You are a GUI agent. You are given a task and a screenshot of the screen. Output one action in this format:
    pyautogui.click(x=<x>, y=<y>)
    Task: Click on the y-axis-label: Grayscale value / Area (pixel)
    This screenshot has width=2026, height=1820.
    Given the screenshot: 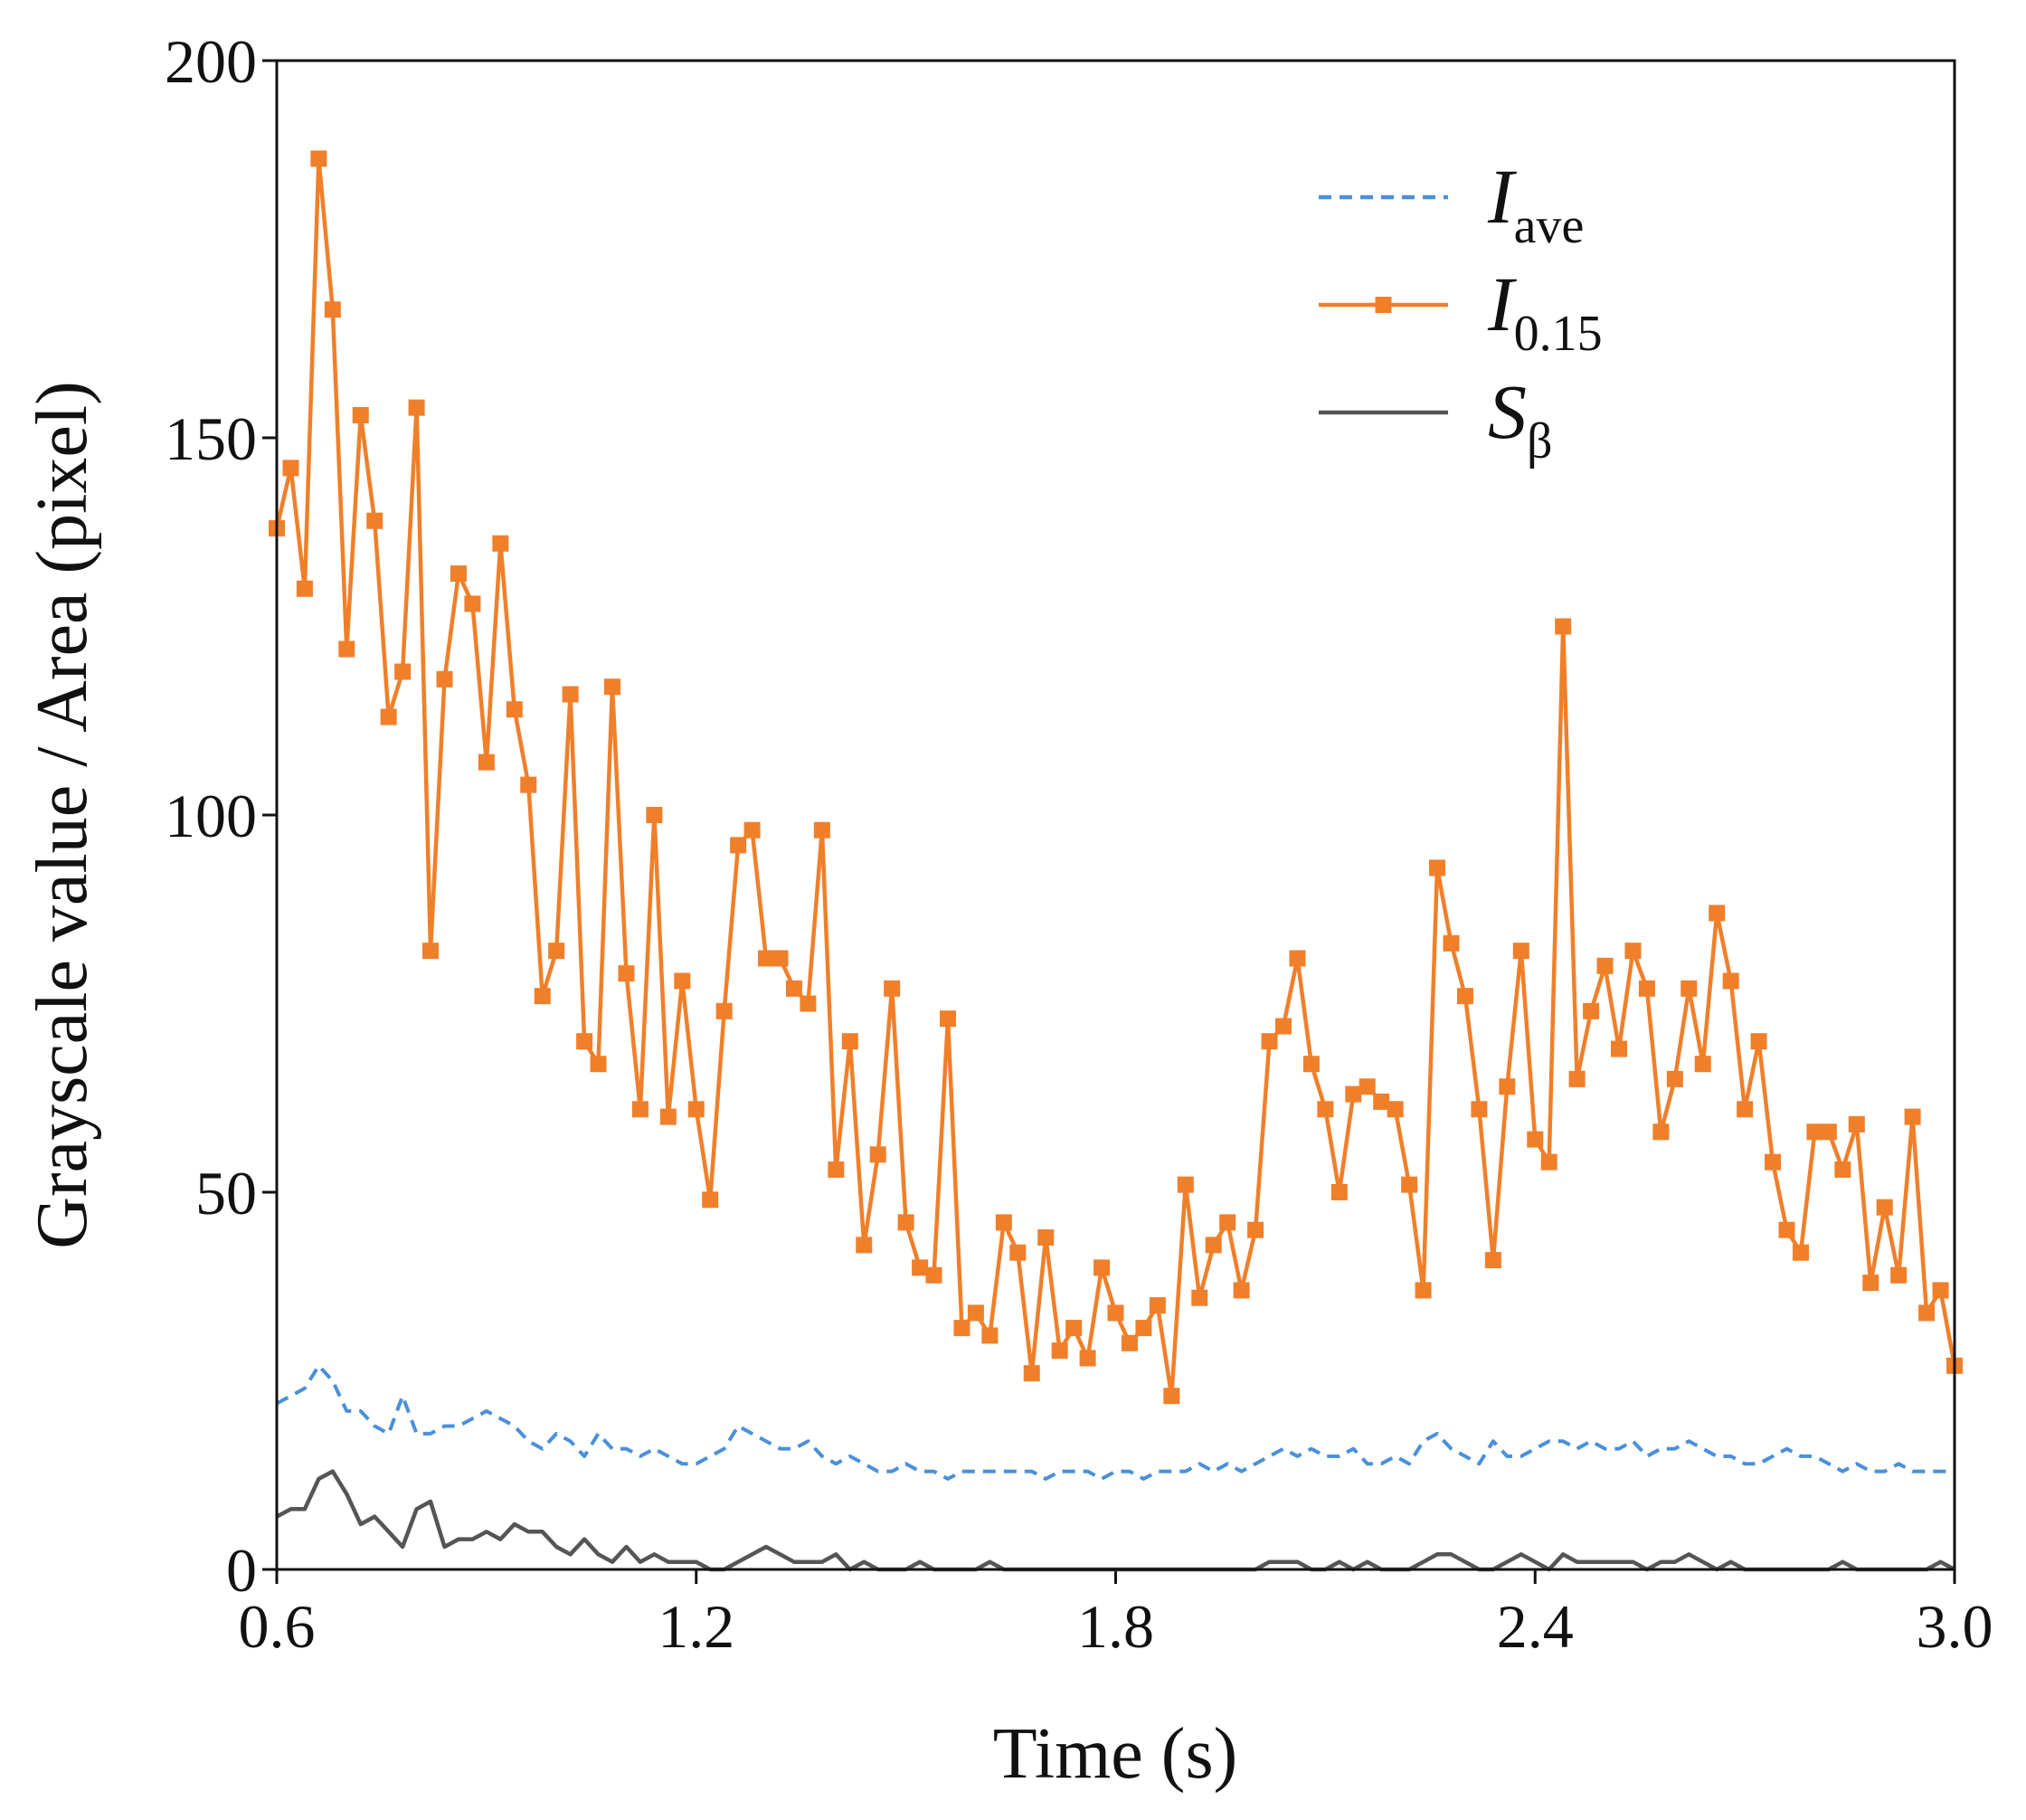 What is the action you would take?
    pyautogui.click(x=62, y=815)
    